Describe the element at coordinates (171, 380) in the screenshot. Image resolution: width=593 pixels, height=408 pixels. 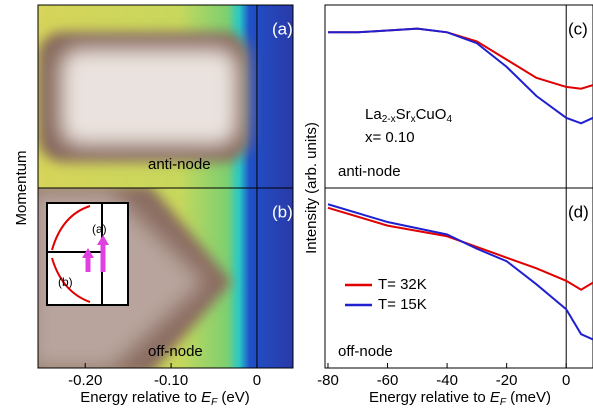
I see `x-tick-label: -0.10` at that location.